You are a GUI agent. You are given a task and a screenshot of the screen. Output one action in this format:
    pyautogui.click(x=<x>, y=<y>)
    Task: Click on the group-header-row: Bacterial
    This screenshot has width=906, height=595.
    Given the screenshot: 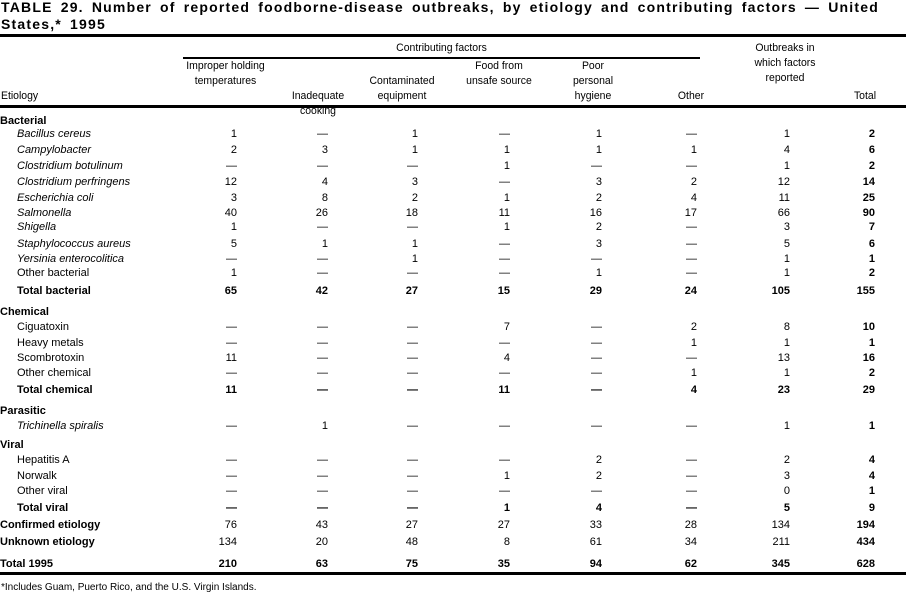 What is the action you would take?
    pyautogui.click(x=453, y=121)
    